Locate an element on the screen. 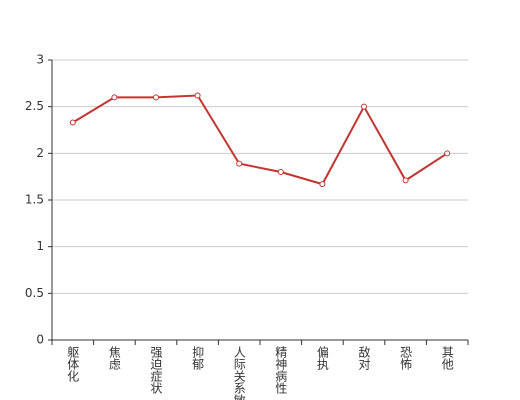 Image resolution: width=520 pixels, height=400 pixels. x-tick-label: 人际关系敏感 is located at coordinates (239, 373).